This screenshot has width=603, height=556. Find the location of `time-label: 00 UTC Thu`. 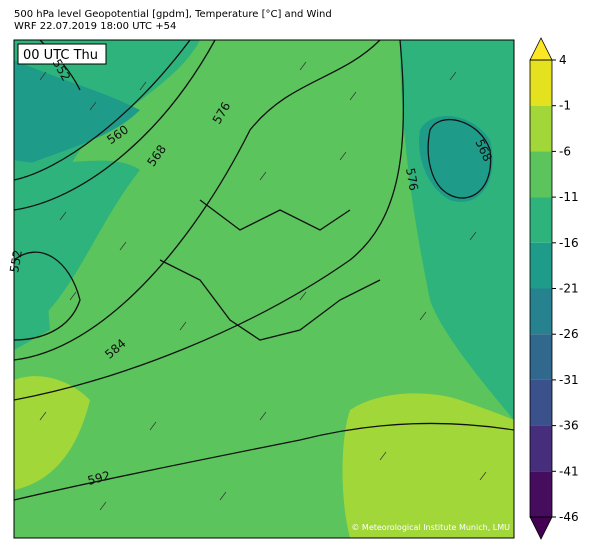

time-label: 00 UTC Thu is located at coordinates (60, 55).